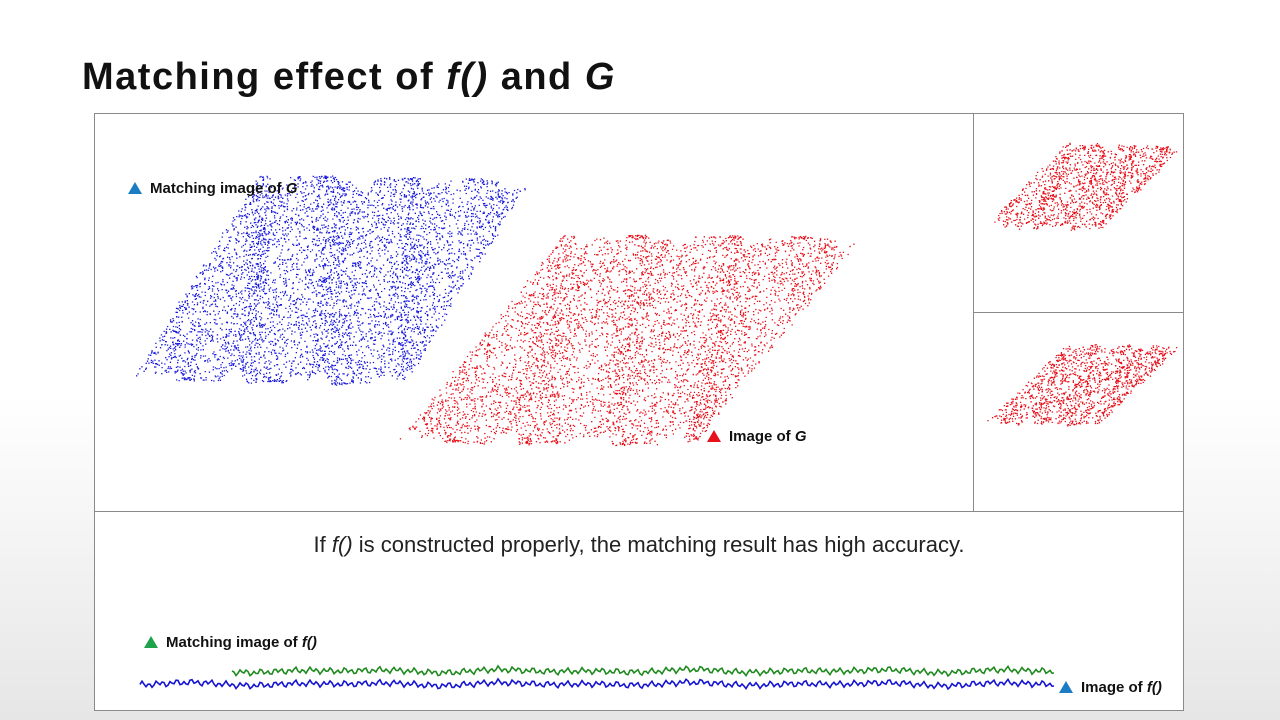 The height and width of the screenshot is (720, 1280). What do you see at coordinates (234, 642) in the screenshot?
I see `matching-image-f-text: Matching image of` at bounding box center [234, 642].